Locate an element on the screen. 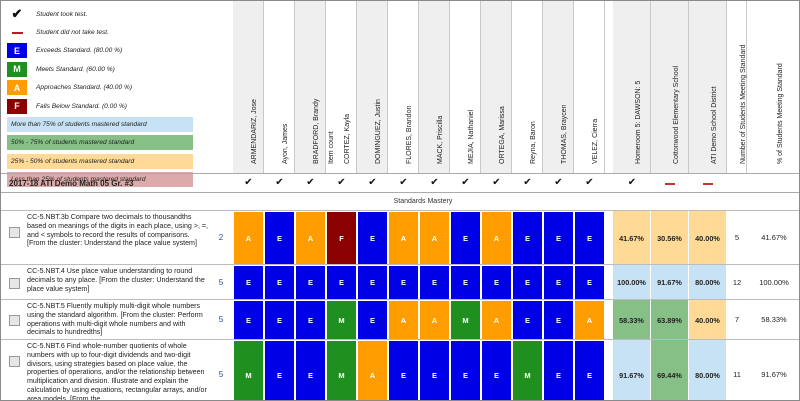  score-cell: F is located at coordinates (341, 238).